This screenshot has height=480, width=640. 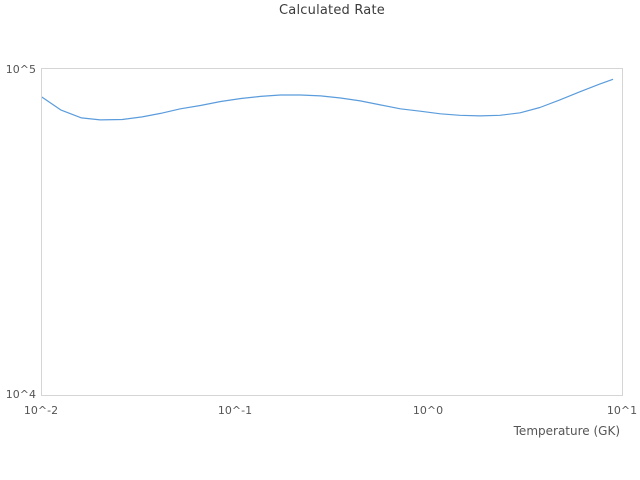 What do you see at coordinates (622, 410) in the screenshot?
I see `x-tick-label-1e1: 10^1` at bounding box center [622, 410].